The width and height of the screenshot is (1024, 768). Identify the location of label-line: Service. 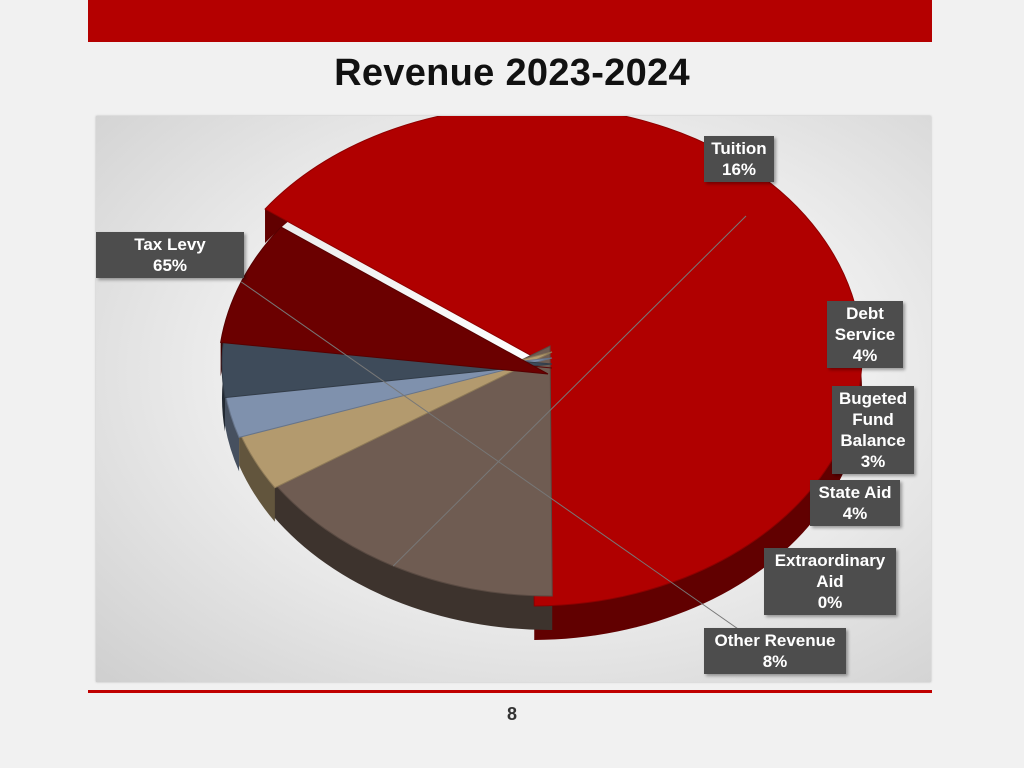
(865, 334).